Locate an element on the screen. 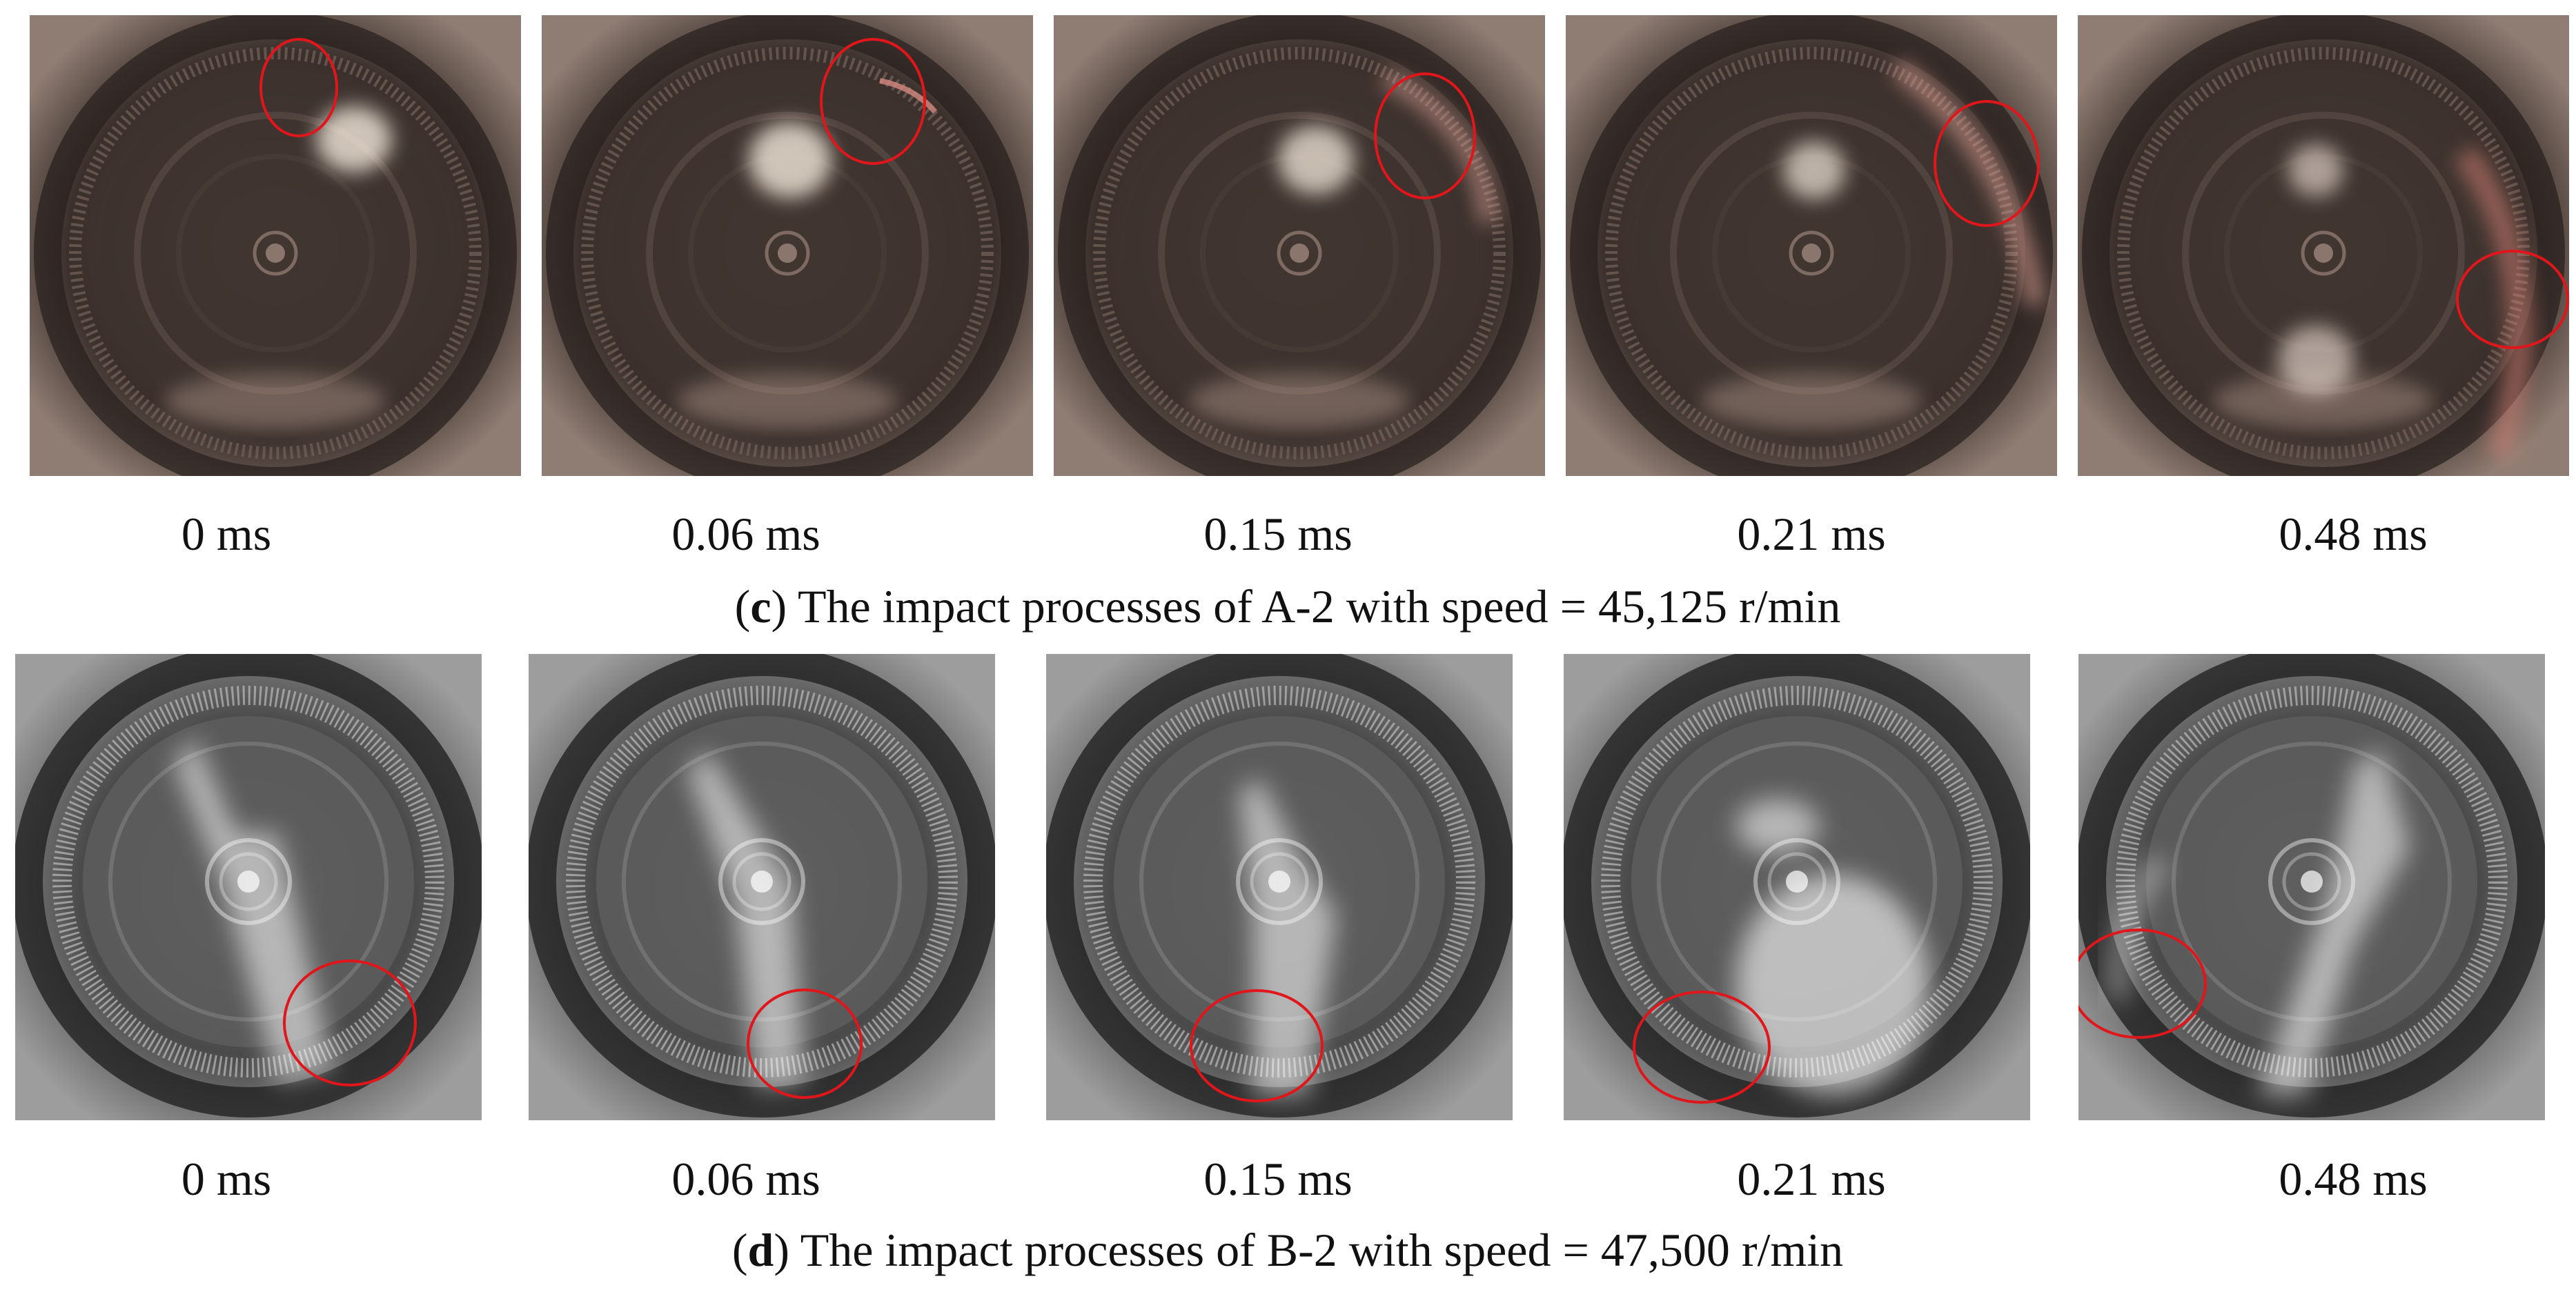 Image resolution: width=2576 pixels, height=1301 pixels. time-label-c-2: 0.15 ms is located at coordinates (1278, 534).